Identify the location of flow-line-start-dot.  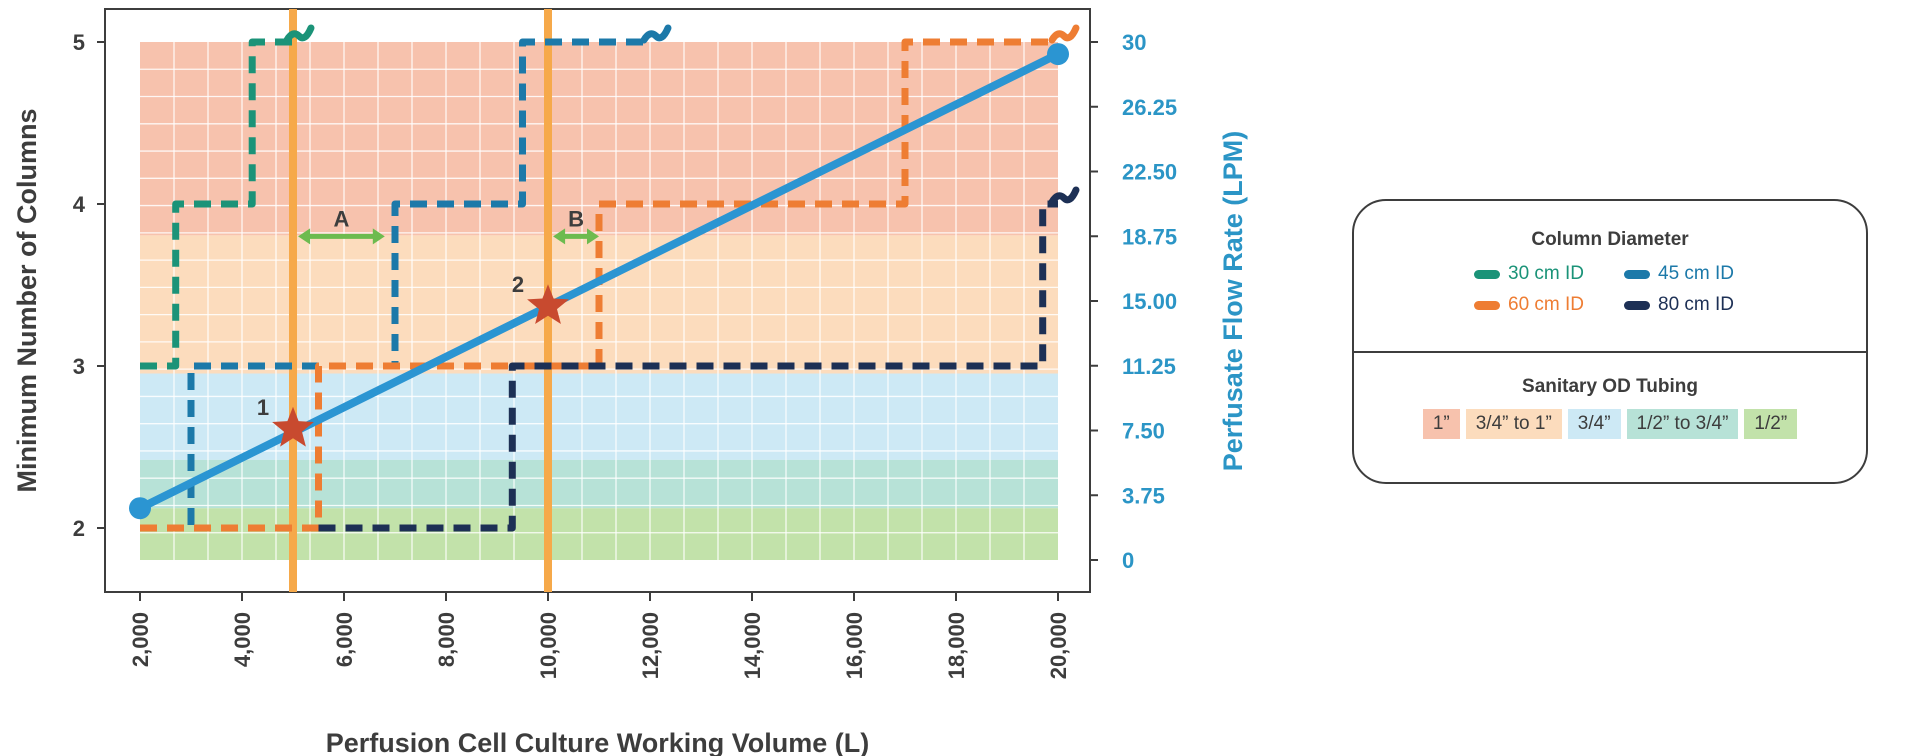
(140, 508).